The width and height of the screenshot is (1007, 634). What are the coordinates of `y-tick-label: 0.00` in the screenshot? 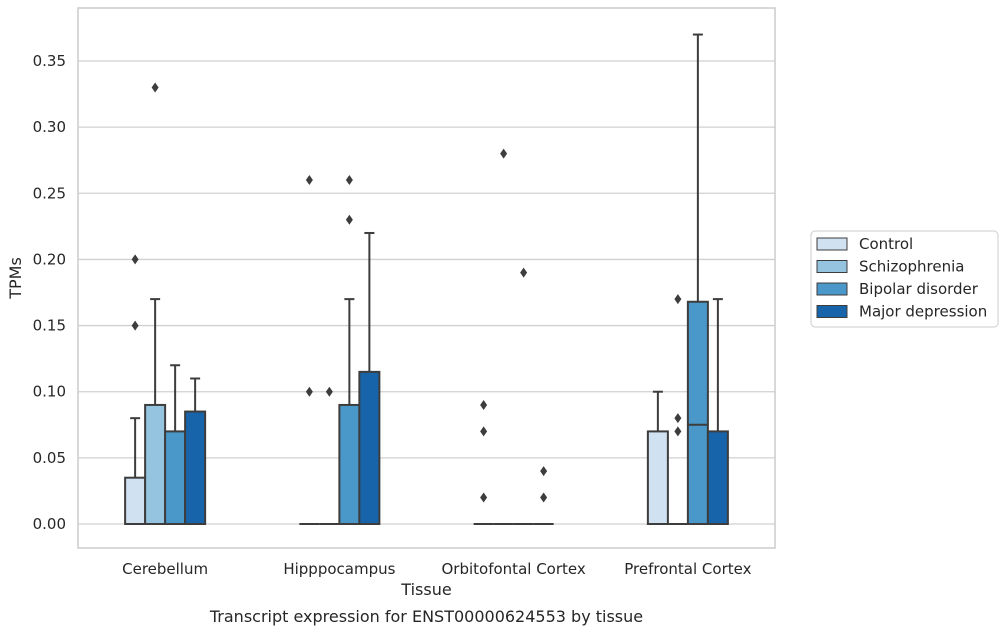 It's located at (49, 524).